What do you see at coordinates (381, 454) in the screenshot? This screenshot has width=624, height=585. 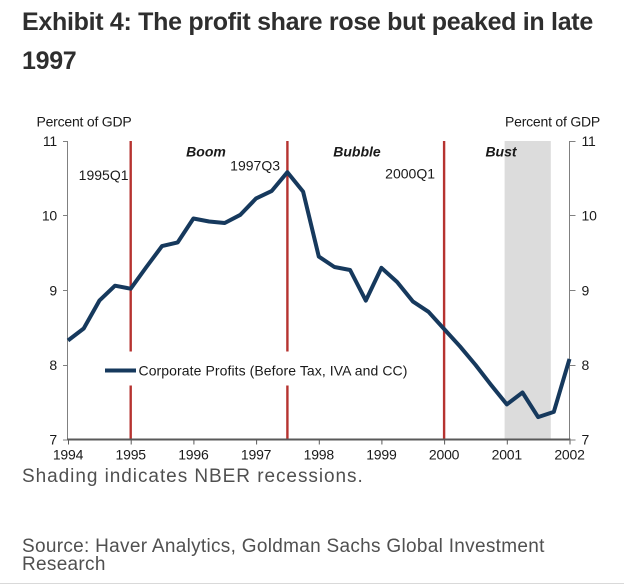 I see `svg-text: 1999` at bounding box center [381, 454].